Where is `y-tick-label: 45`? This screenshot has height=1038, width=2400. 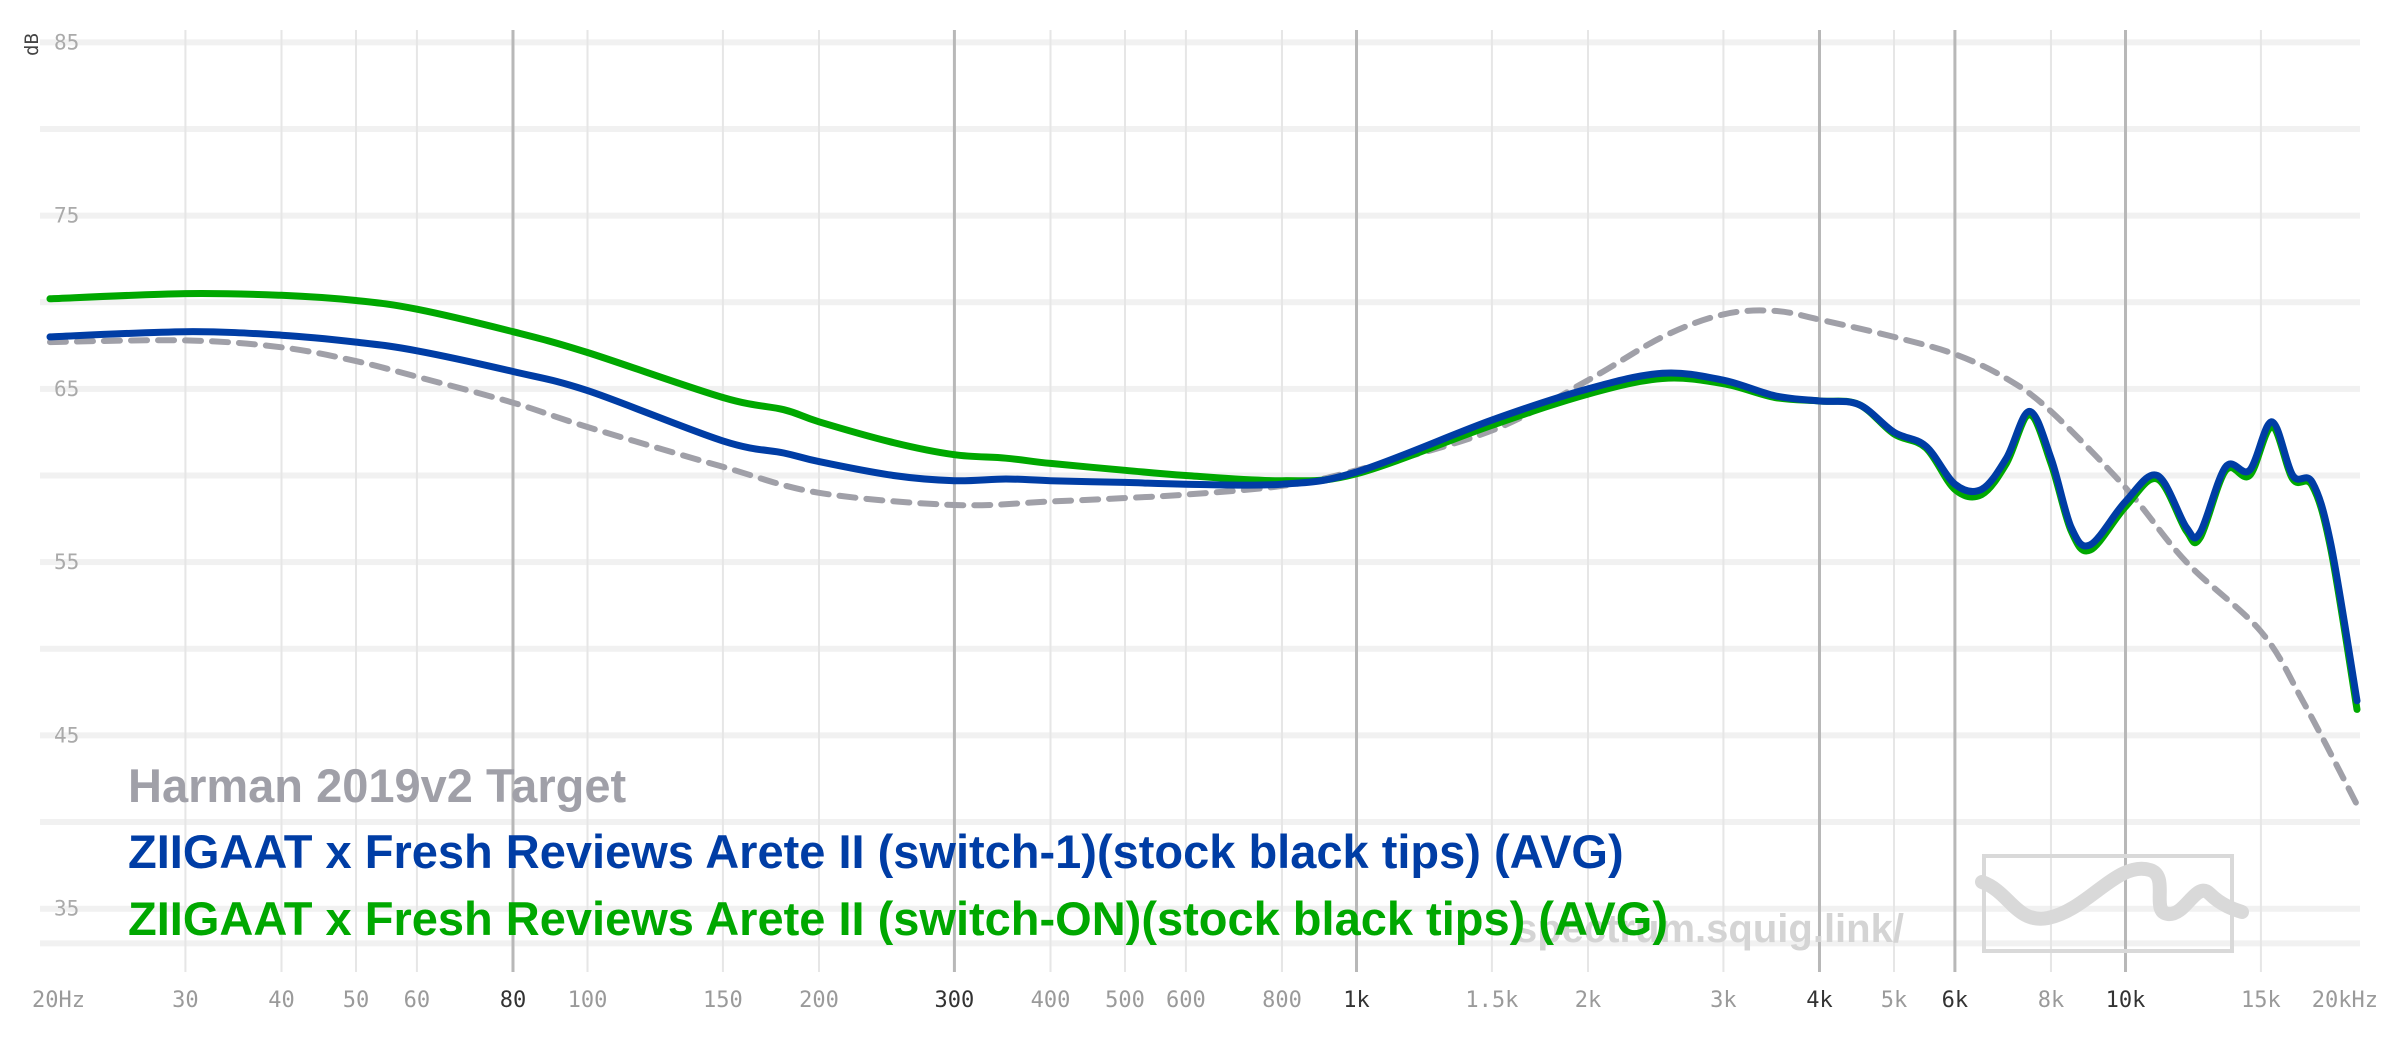
y-tick-label: 45 is located at coordinates (66, 735).